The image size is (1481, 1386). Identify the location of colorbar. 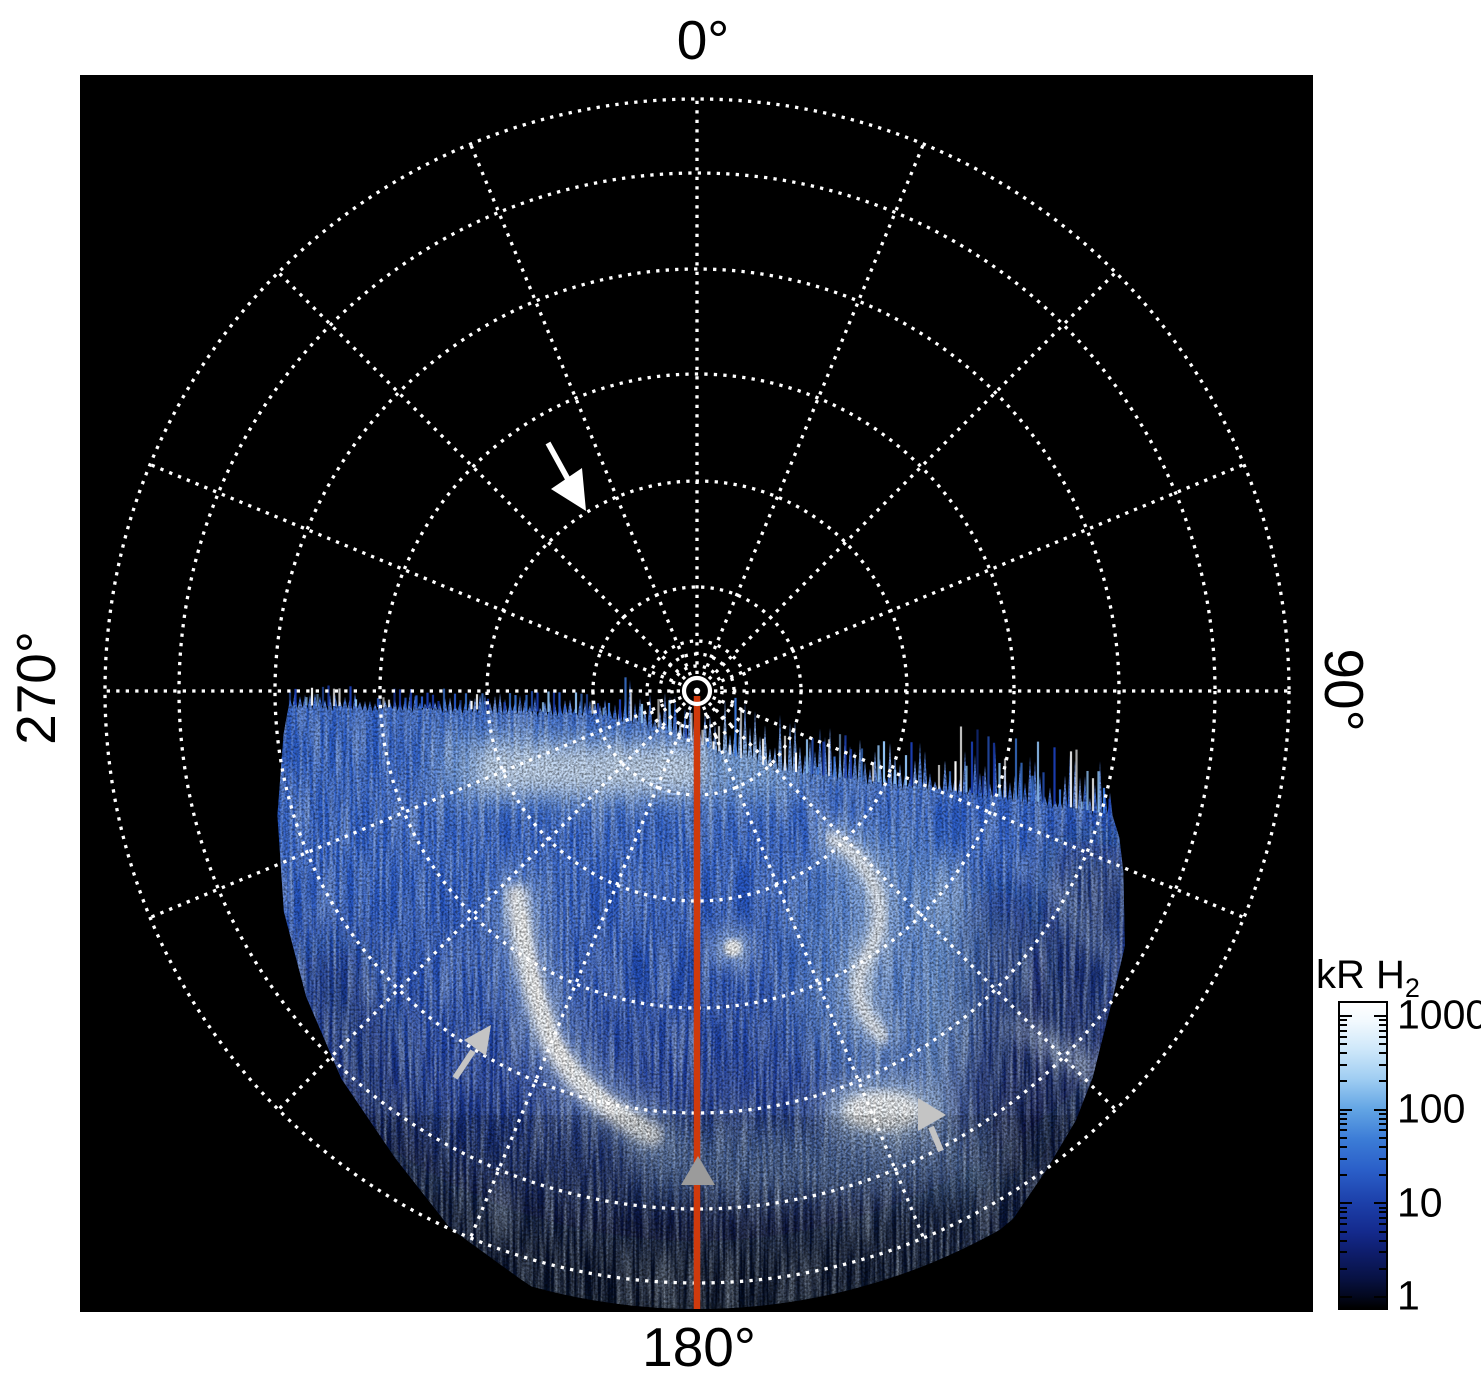
(1363, 1155).